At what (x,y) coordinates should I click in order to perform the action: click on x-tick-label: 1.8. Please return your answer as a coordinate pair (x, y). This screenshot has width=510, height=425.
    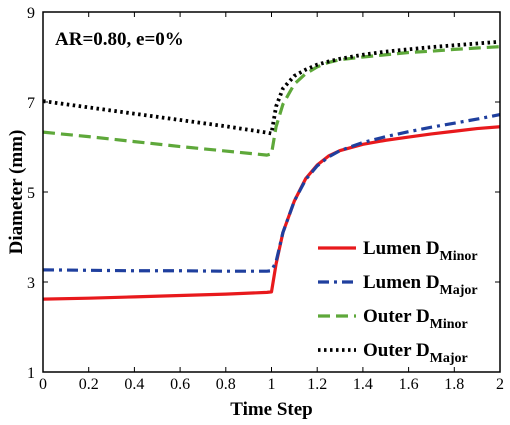
    Looking at the image, I should click on (454, 384).